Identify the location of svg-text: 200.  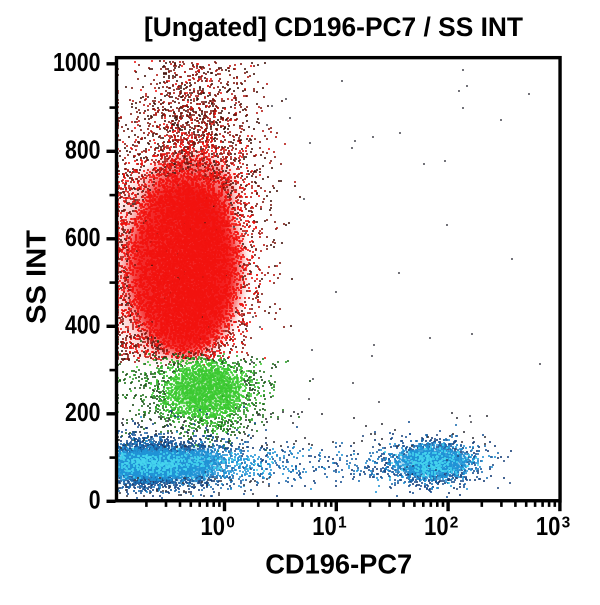
(83, 412).